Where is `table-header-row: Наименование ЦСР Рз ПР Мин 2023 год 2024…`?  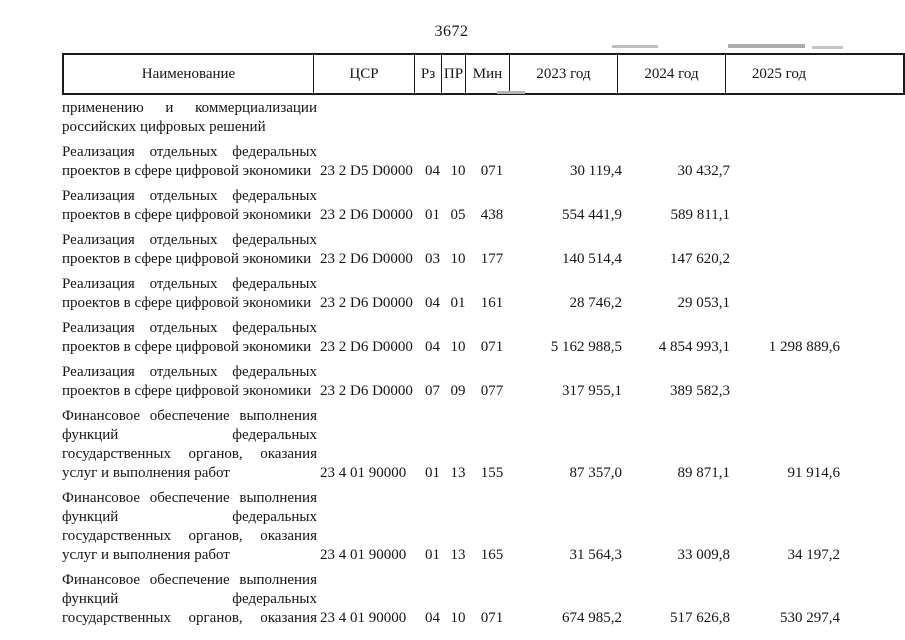
table-header-row: Наименование ЦСР Рз ПР Мин 2023 год 2024… is located at coordinates (483, 74).